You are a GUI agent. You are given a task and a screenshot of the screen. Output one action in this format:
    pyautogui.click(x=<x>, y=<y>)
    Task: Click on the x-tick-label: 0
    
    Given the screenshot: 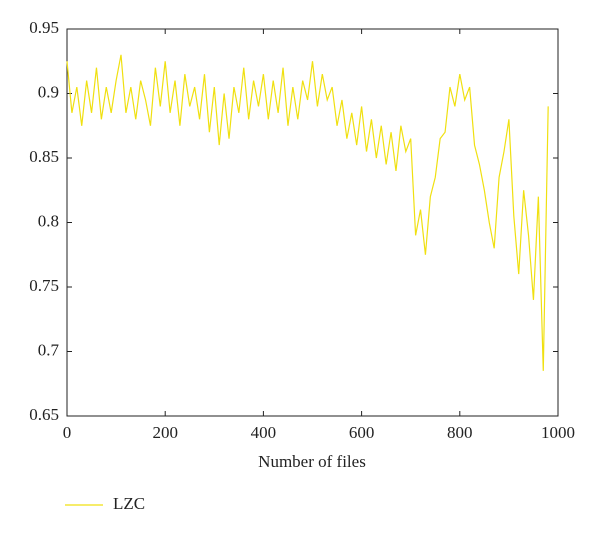 What is the action you would take?
    pyautogui.click(x=67, y=432)
    